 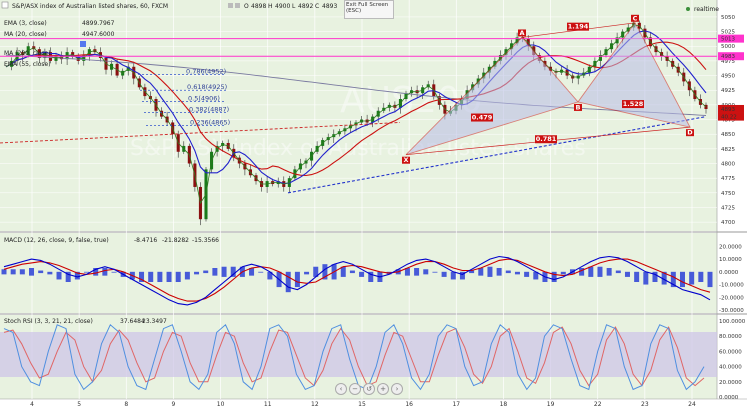 I want to click on trendline-blue-dashed, so click(x=497, y=155).